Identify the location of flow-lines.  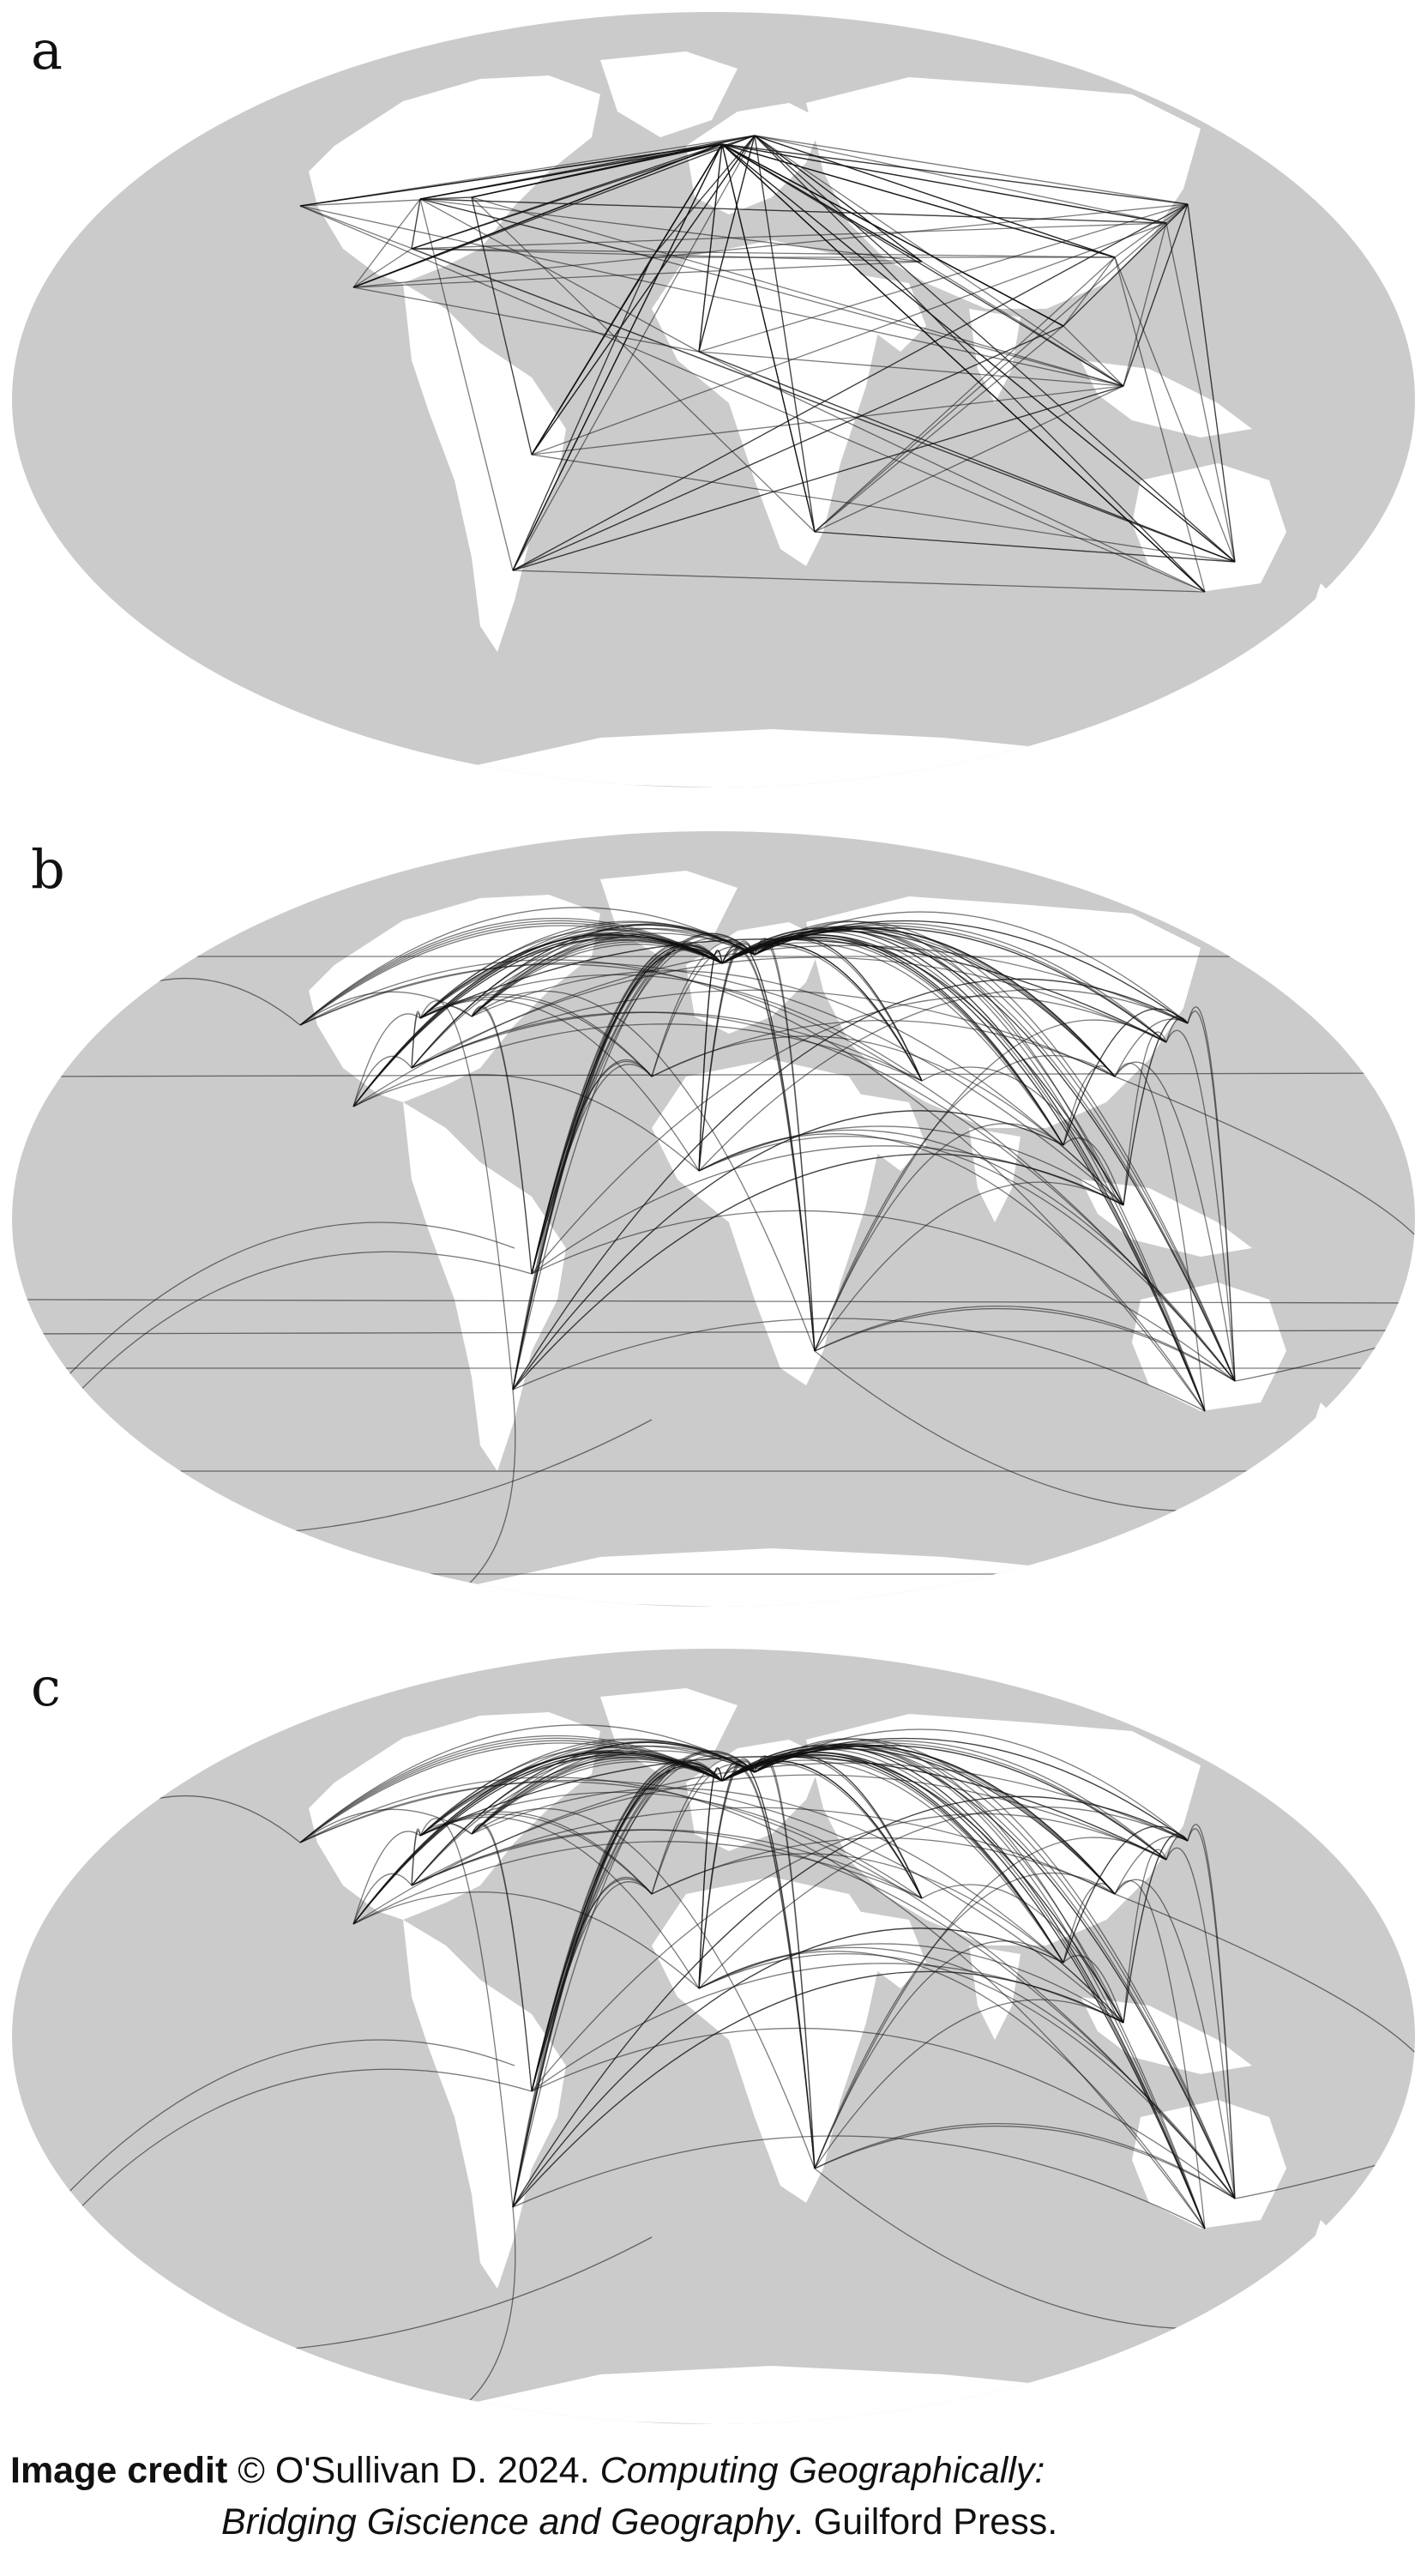
(767, 364).